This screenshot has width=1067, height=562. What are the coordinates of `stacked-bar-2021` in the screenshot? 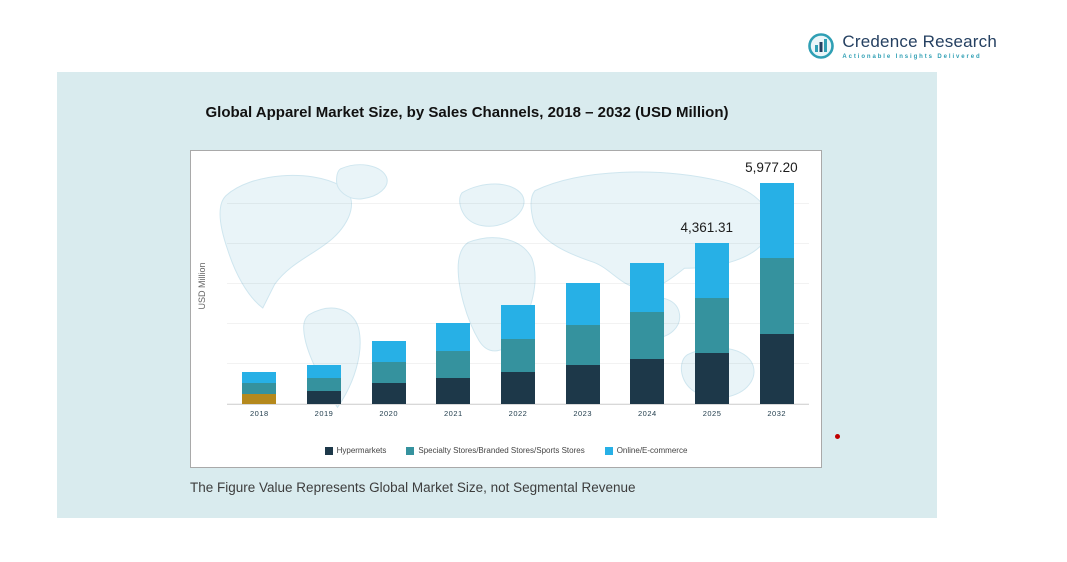 It's located at (453, 363).